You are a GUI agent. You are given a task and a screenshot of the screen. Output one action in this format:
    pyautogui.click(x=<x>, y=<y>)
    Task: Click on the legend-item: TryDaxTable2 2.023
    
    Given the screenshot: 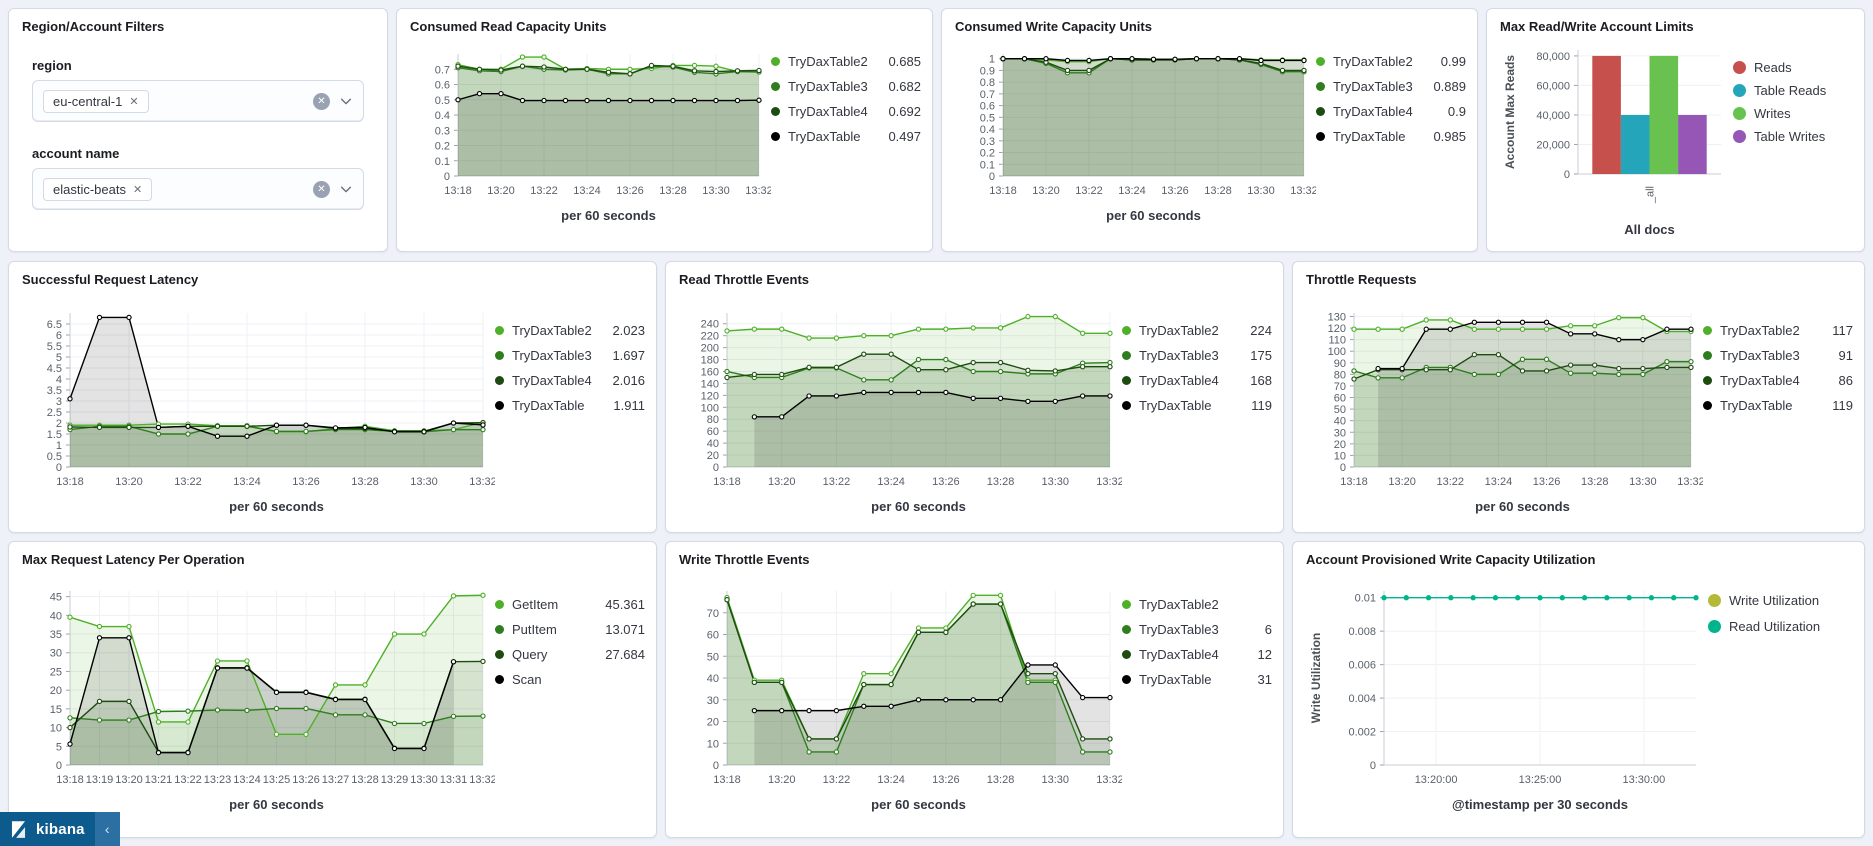 What is the action you would take?
    pyautogui.click(x=570, y=330)
    